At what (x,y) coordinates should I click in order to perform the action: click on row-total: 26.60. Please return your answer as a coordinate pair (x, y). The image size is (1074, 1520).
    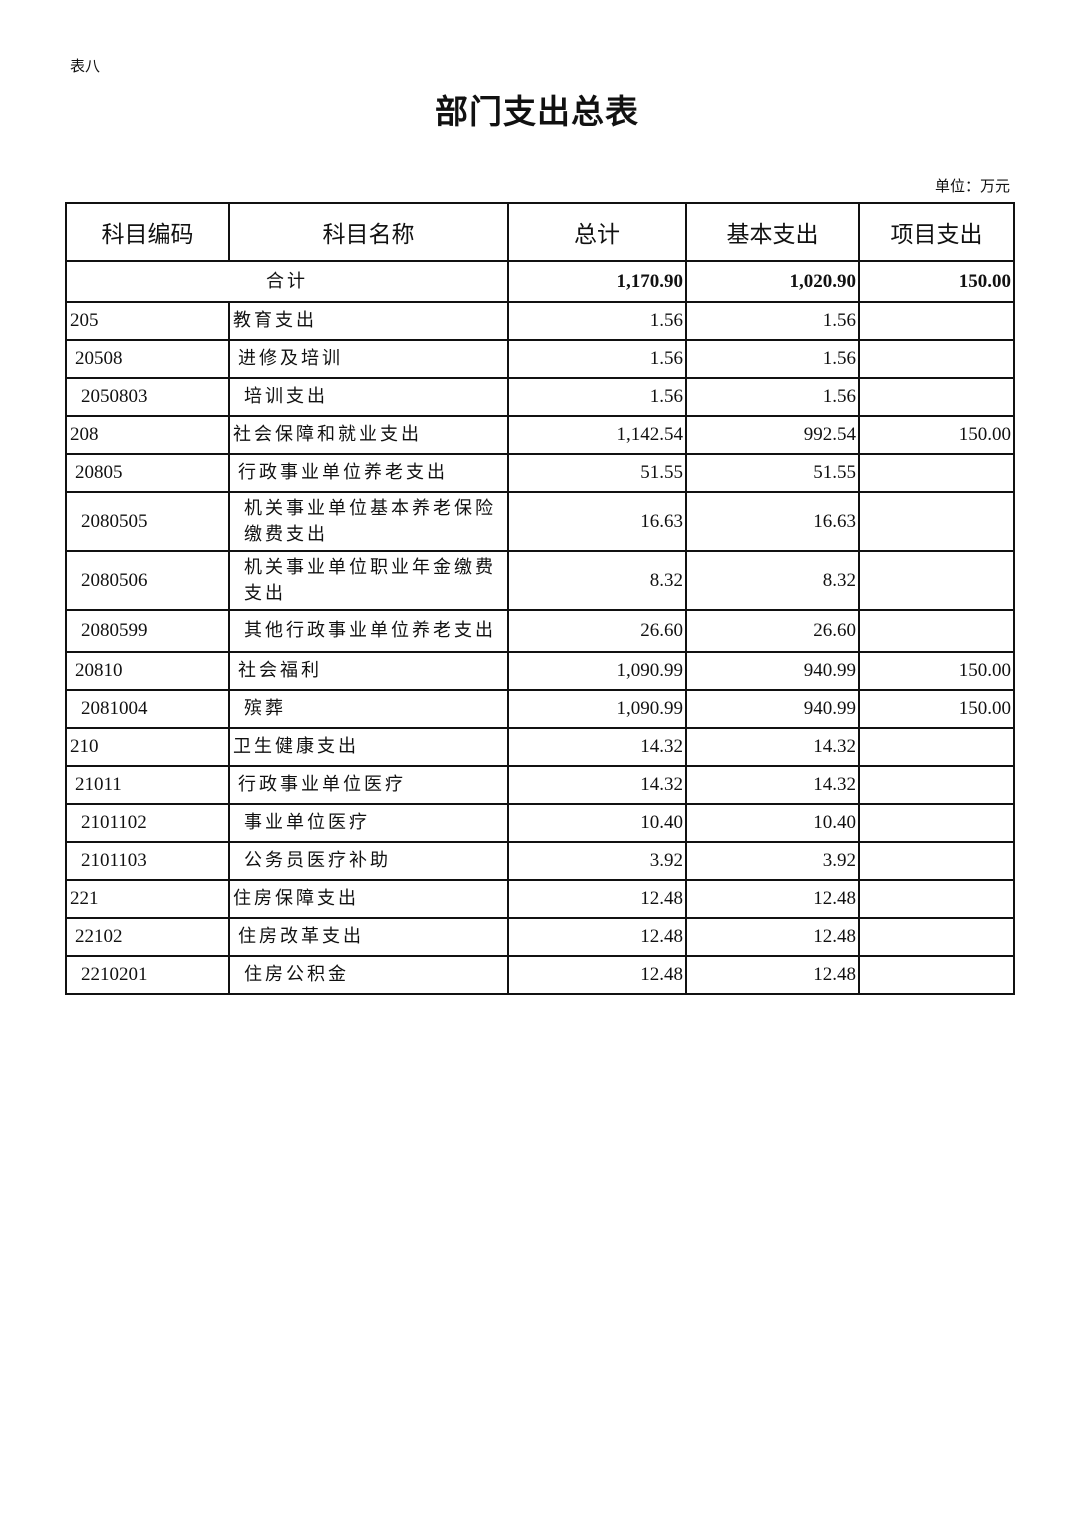
    Looking at the image, I should click on (597, 631).